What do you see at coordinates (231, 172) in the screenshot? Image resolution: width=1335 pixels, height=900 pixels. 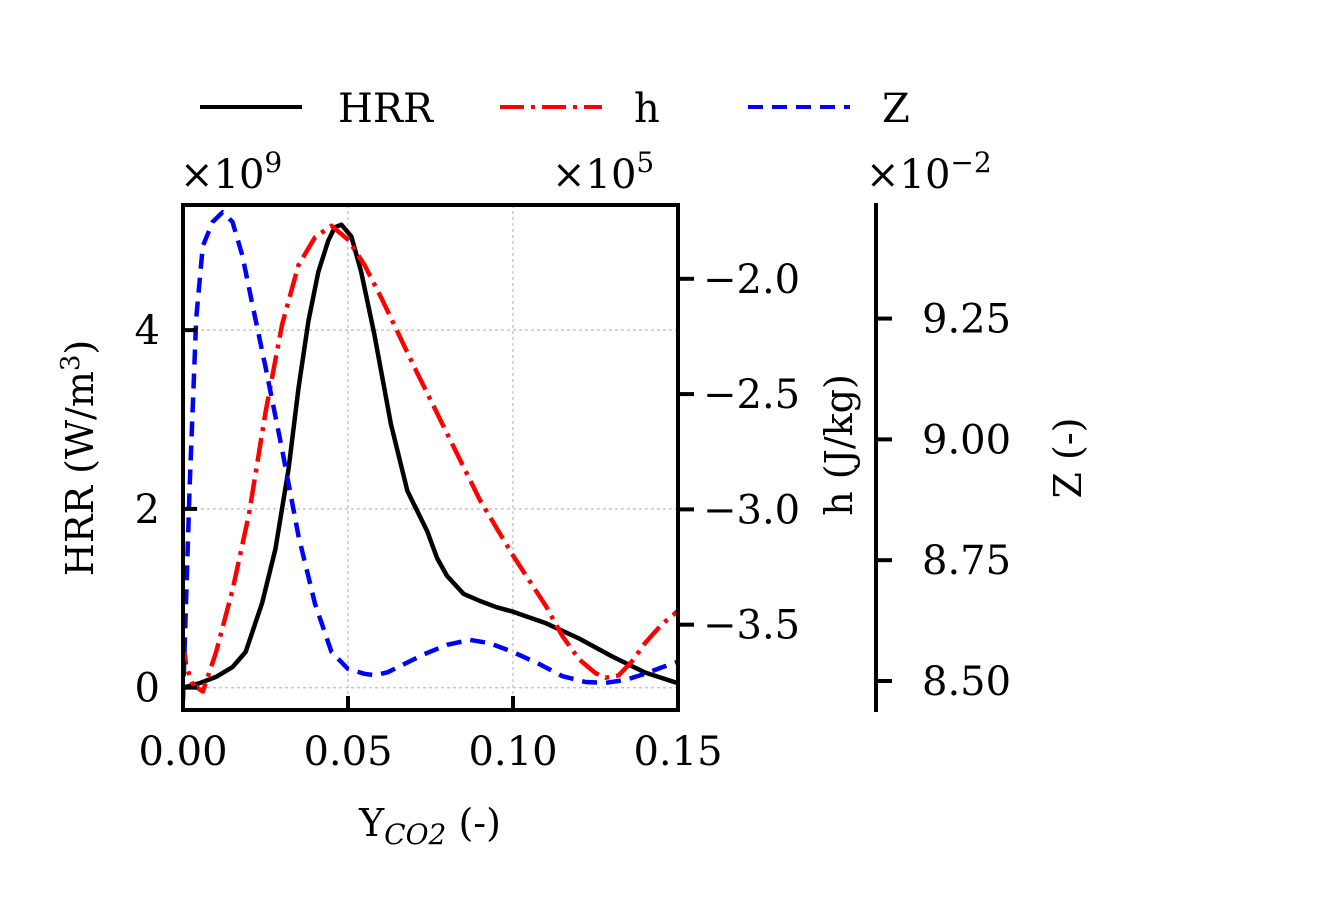 I see `hrr-axis-multiplier: ×10⁹` at bounding box center [231, 172].